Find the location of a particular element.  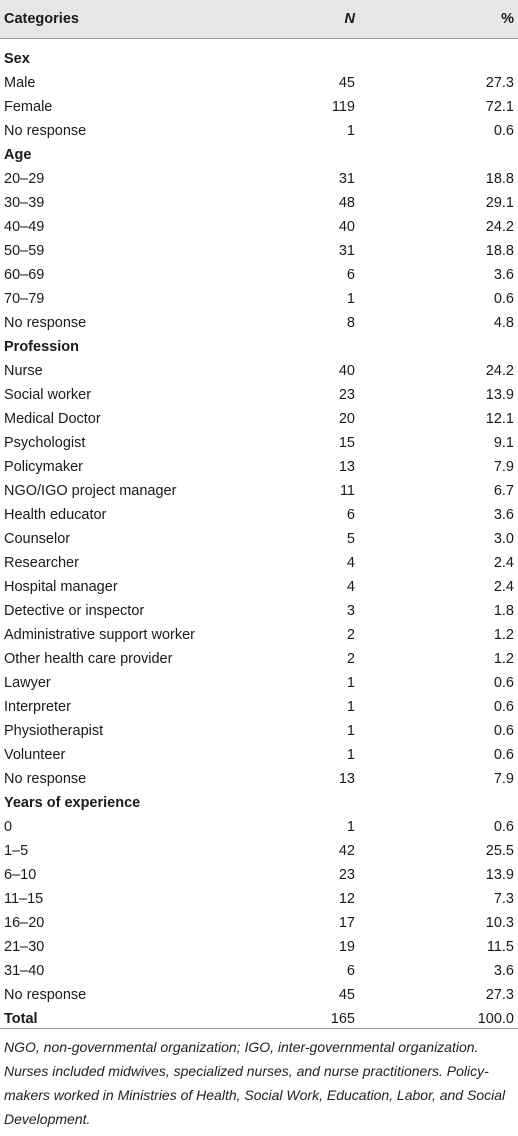

table-cell: 60–69 is located at coordinates (24, 275).